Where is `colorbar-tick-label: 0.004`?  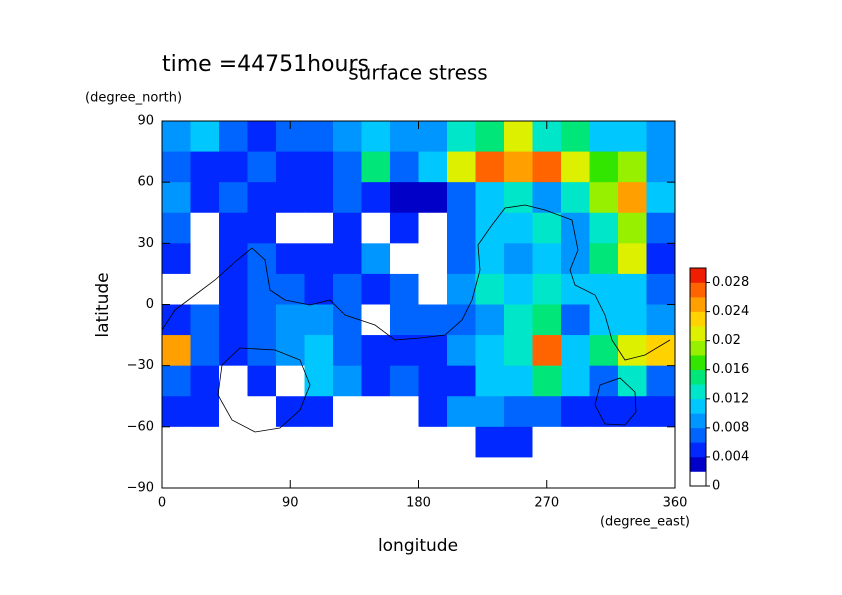 colorbar-tick-label: 0.004 is located at coordinates (730, 456).